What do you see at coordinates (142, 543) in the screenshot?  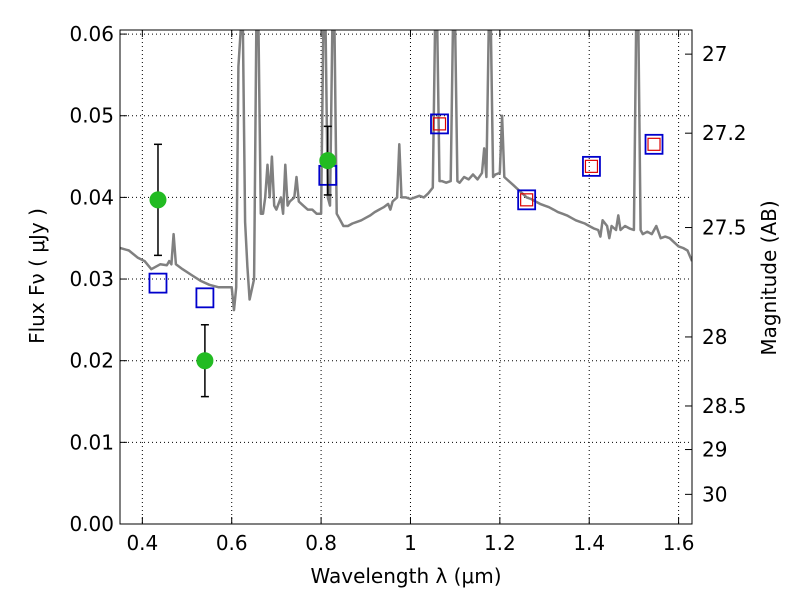 I see `x-tick-label: 0.4` at bounding box center [142, 543].